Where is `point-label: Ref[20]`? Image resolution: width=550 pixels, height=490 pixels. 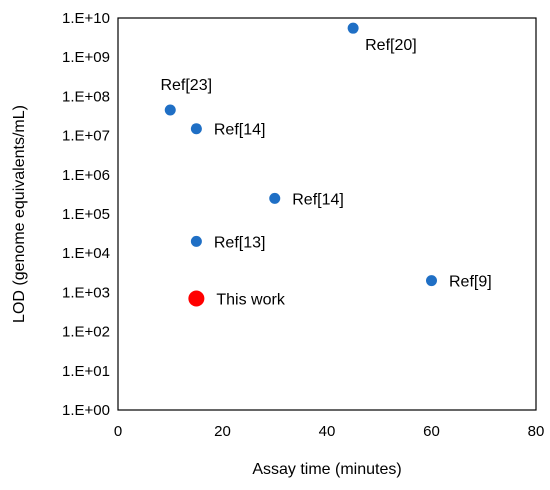
point-label: Ref[20] is located at coordinates (391, 45).